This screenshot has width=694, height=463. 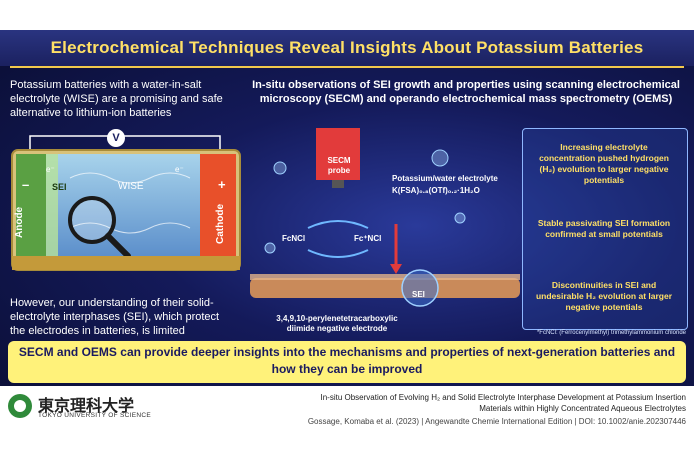 I want to click on battery-illustration, so click(x=126, y=203).